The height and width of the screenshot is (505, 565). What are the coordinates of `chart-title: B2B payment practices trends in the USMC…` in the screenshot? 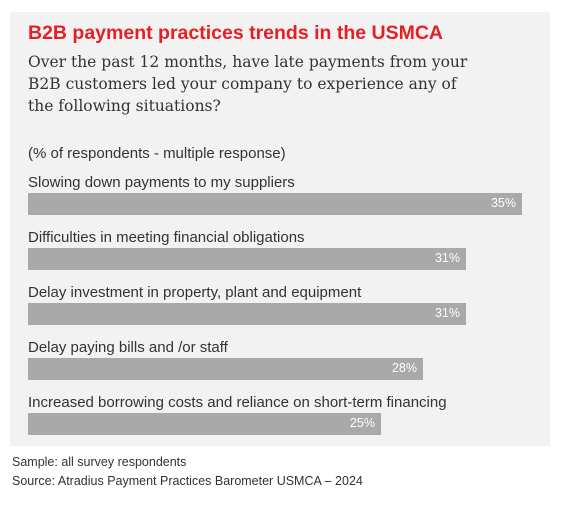 It's located at (236, 33).